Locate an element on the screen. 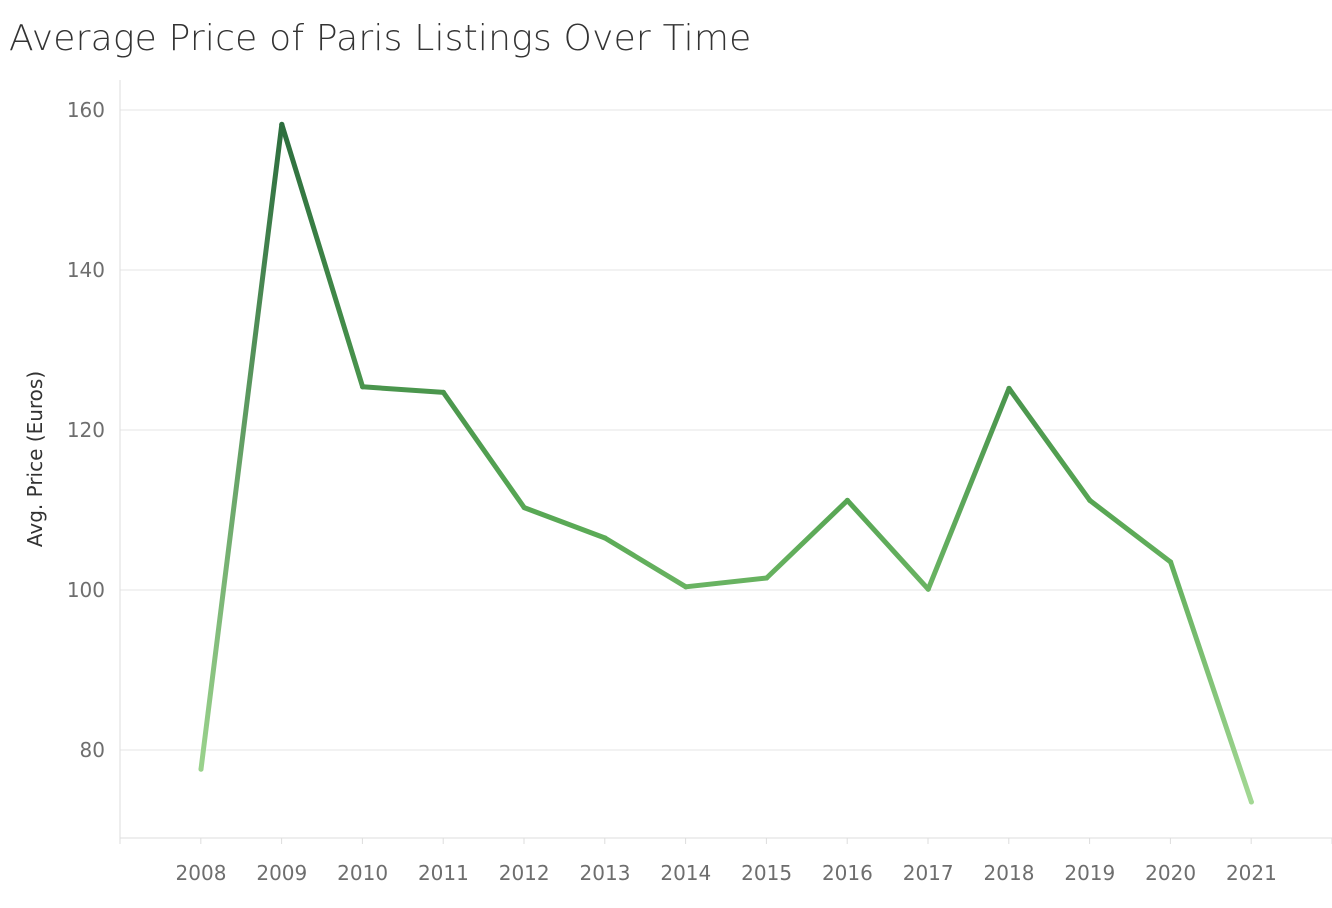 The width and height of the screenshot is (1332, 908). line-segment-2018-2019 is located at coordinates (1049, 444).